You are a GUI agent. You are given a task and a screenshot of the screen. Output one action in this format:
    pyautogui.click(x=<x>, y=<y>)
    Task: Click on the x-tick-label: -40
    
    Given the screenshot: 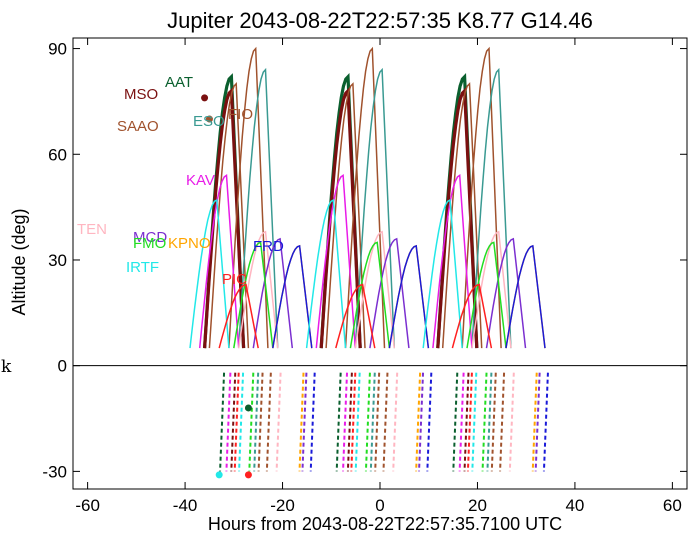 What is the action you would take?
    pyautogui.click(x=185, y=505)
    